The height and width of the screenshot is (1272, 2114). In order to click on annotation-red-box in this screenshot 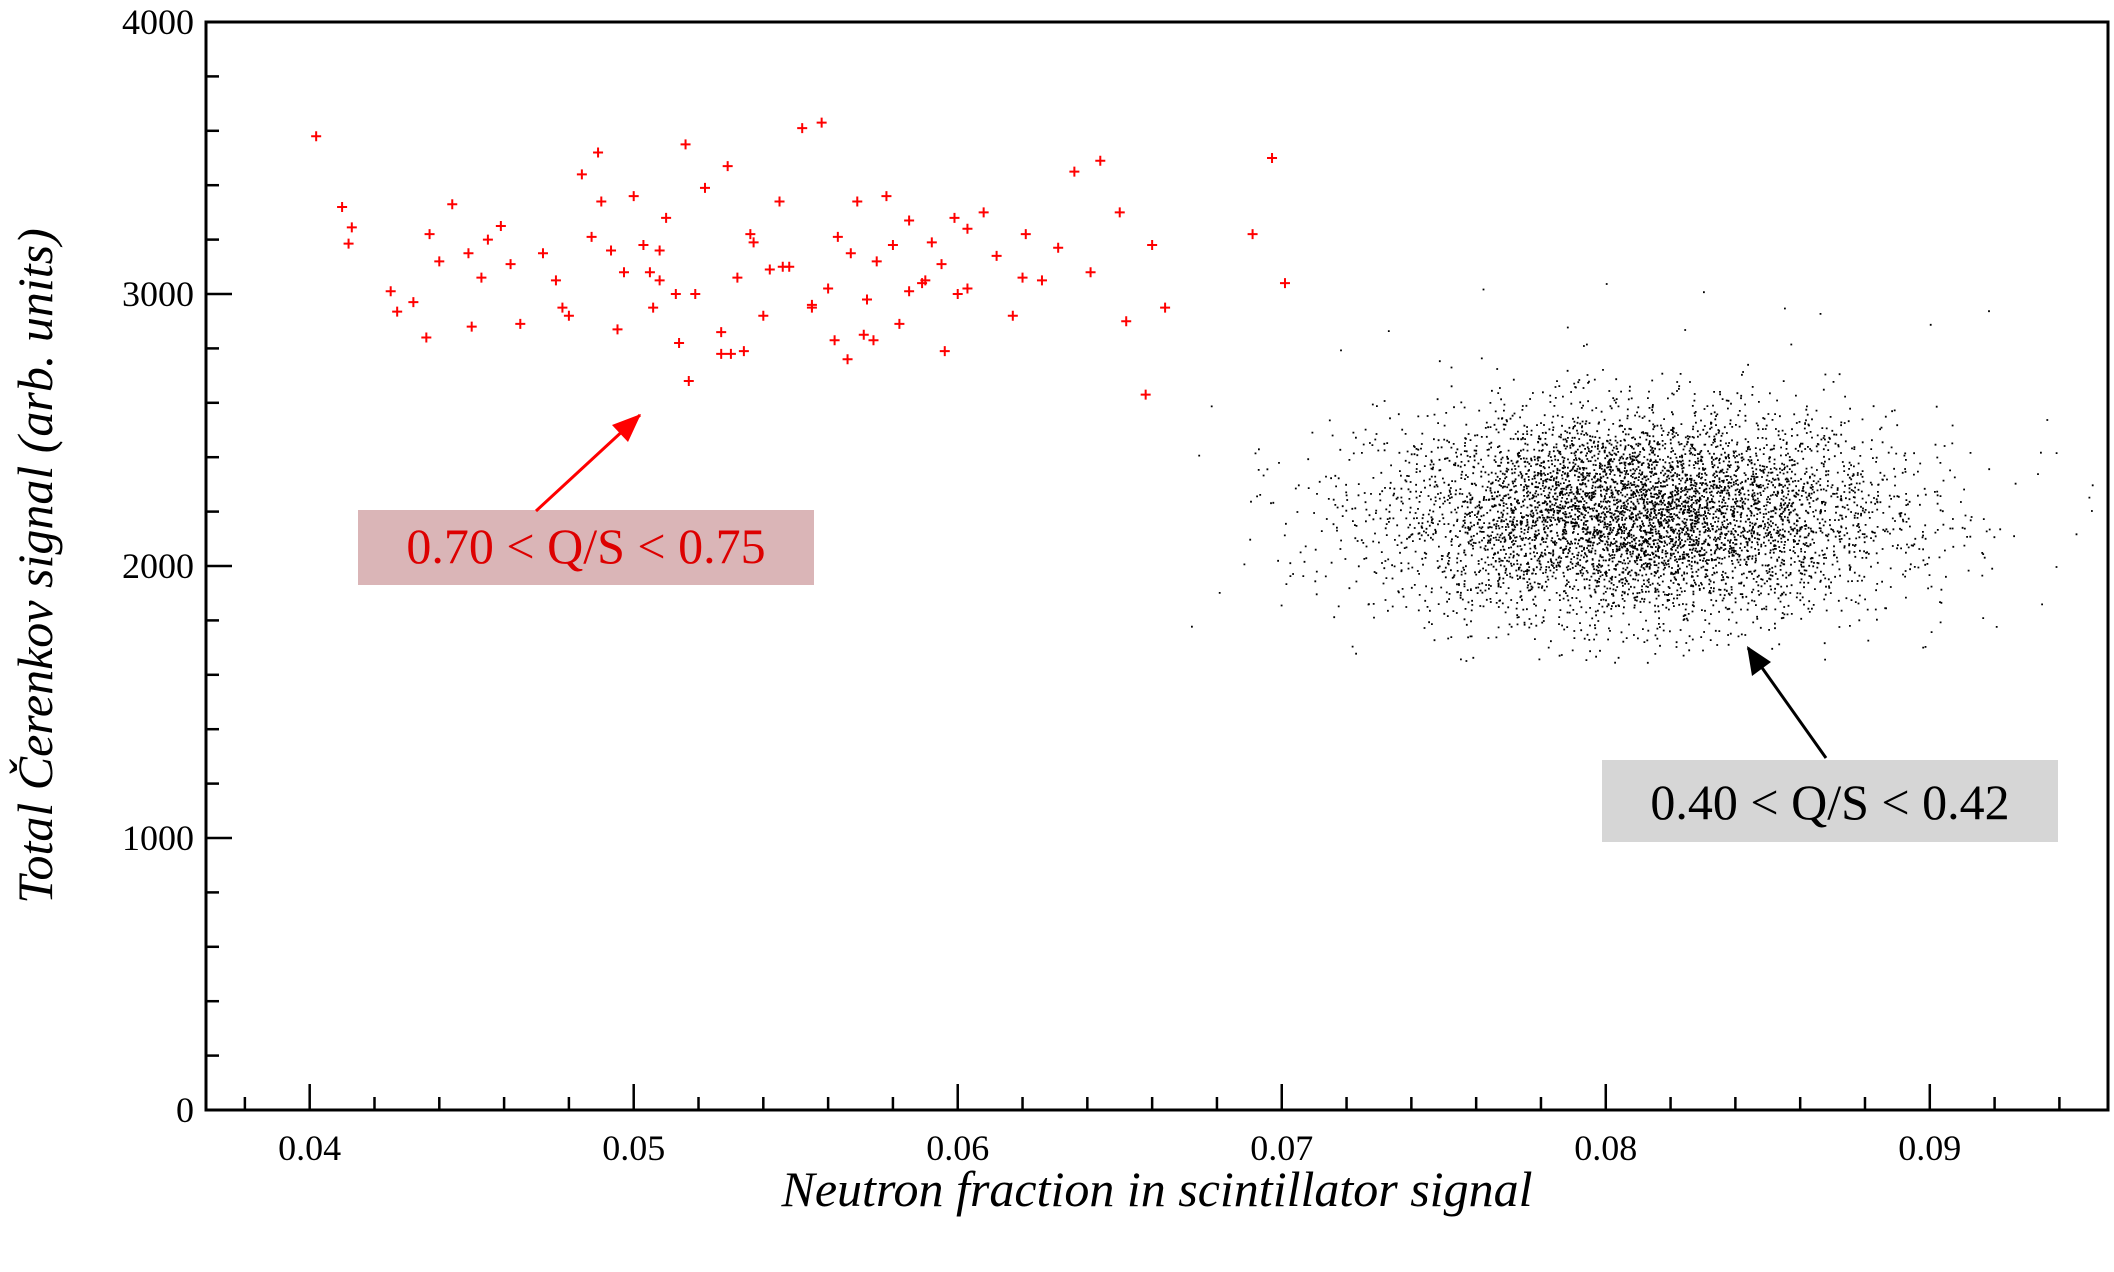, I will do `click(586, 547)`.